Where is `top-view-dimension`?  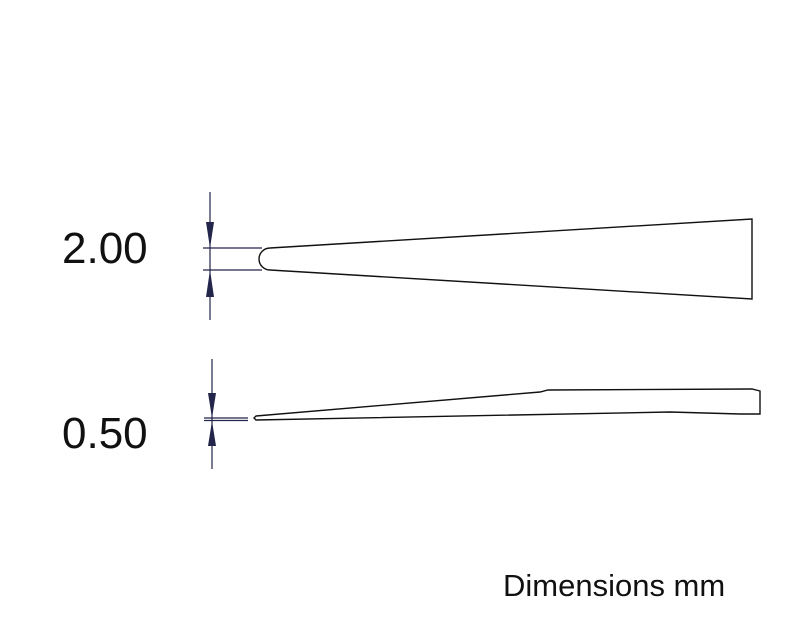
top-view-dimension is located at coordinates (232, 256).